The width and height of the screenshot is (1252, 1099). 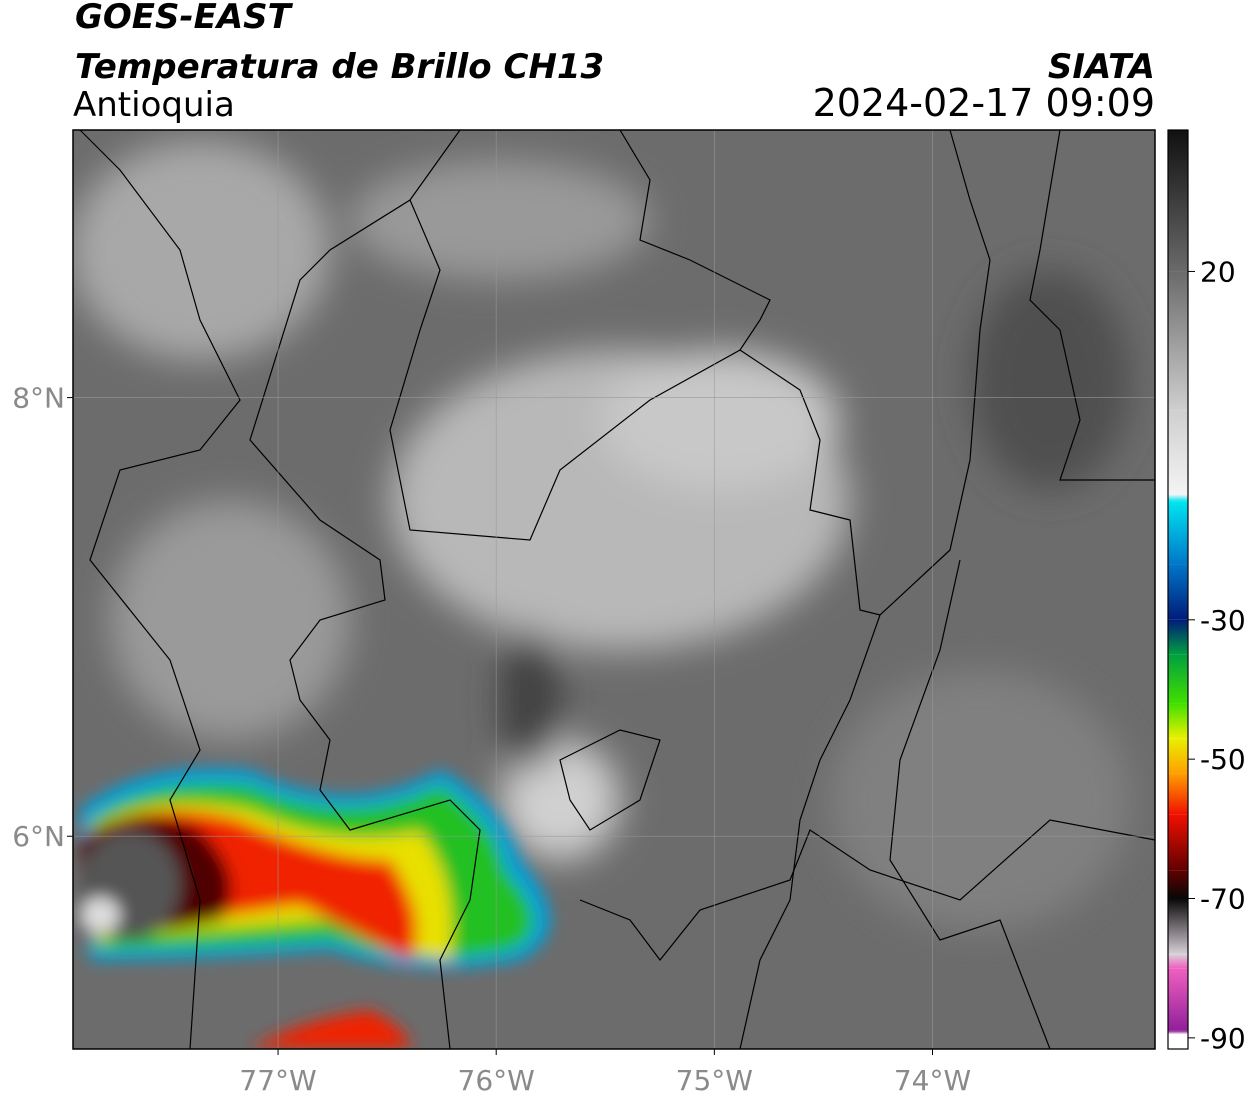 I want to click on lon-tick-label: 75°W, so click(x=714, y=1080).